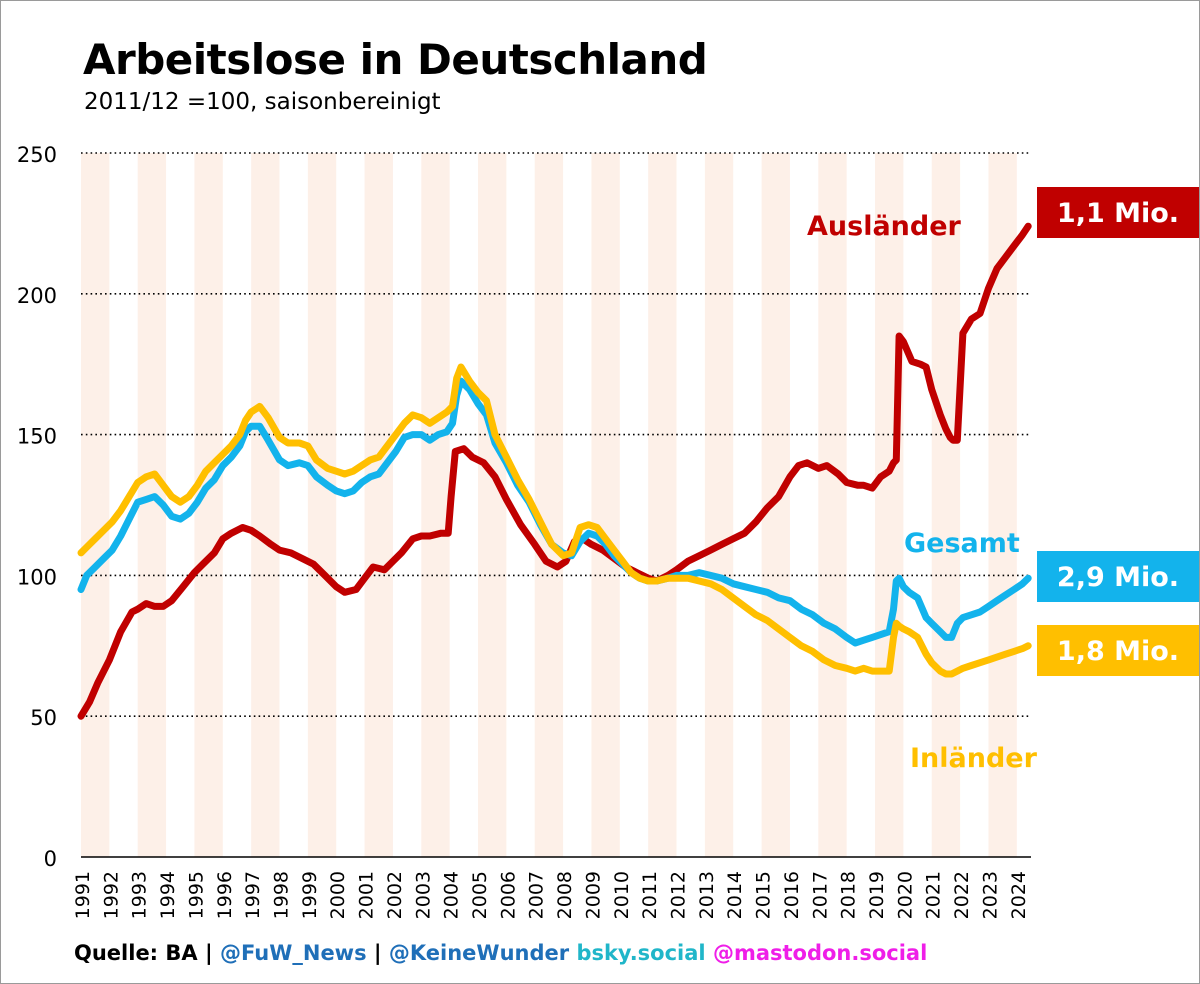 This screenshot has width=1200, height=984. What do you see at coordinates (480, 895) in the screenshot?
I see `x-tick-label: 2005` at bounding box center [480, 895].